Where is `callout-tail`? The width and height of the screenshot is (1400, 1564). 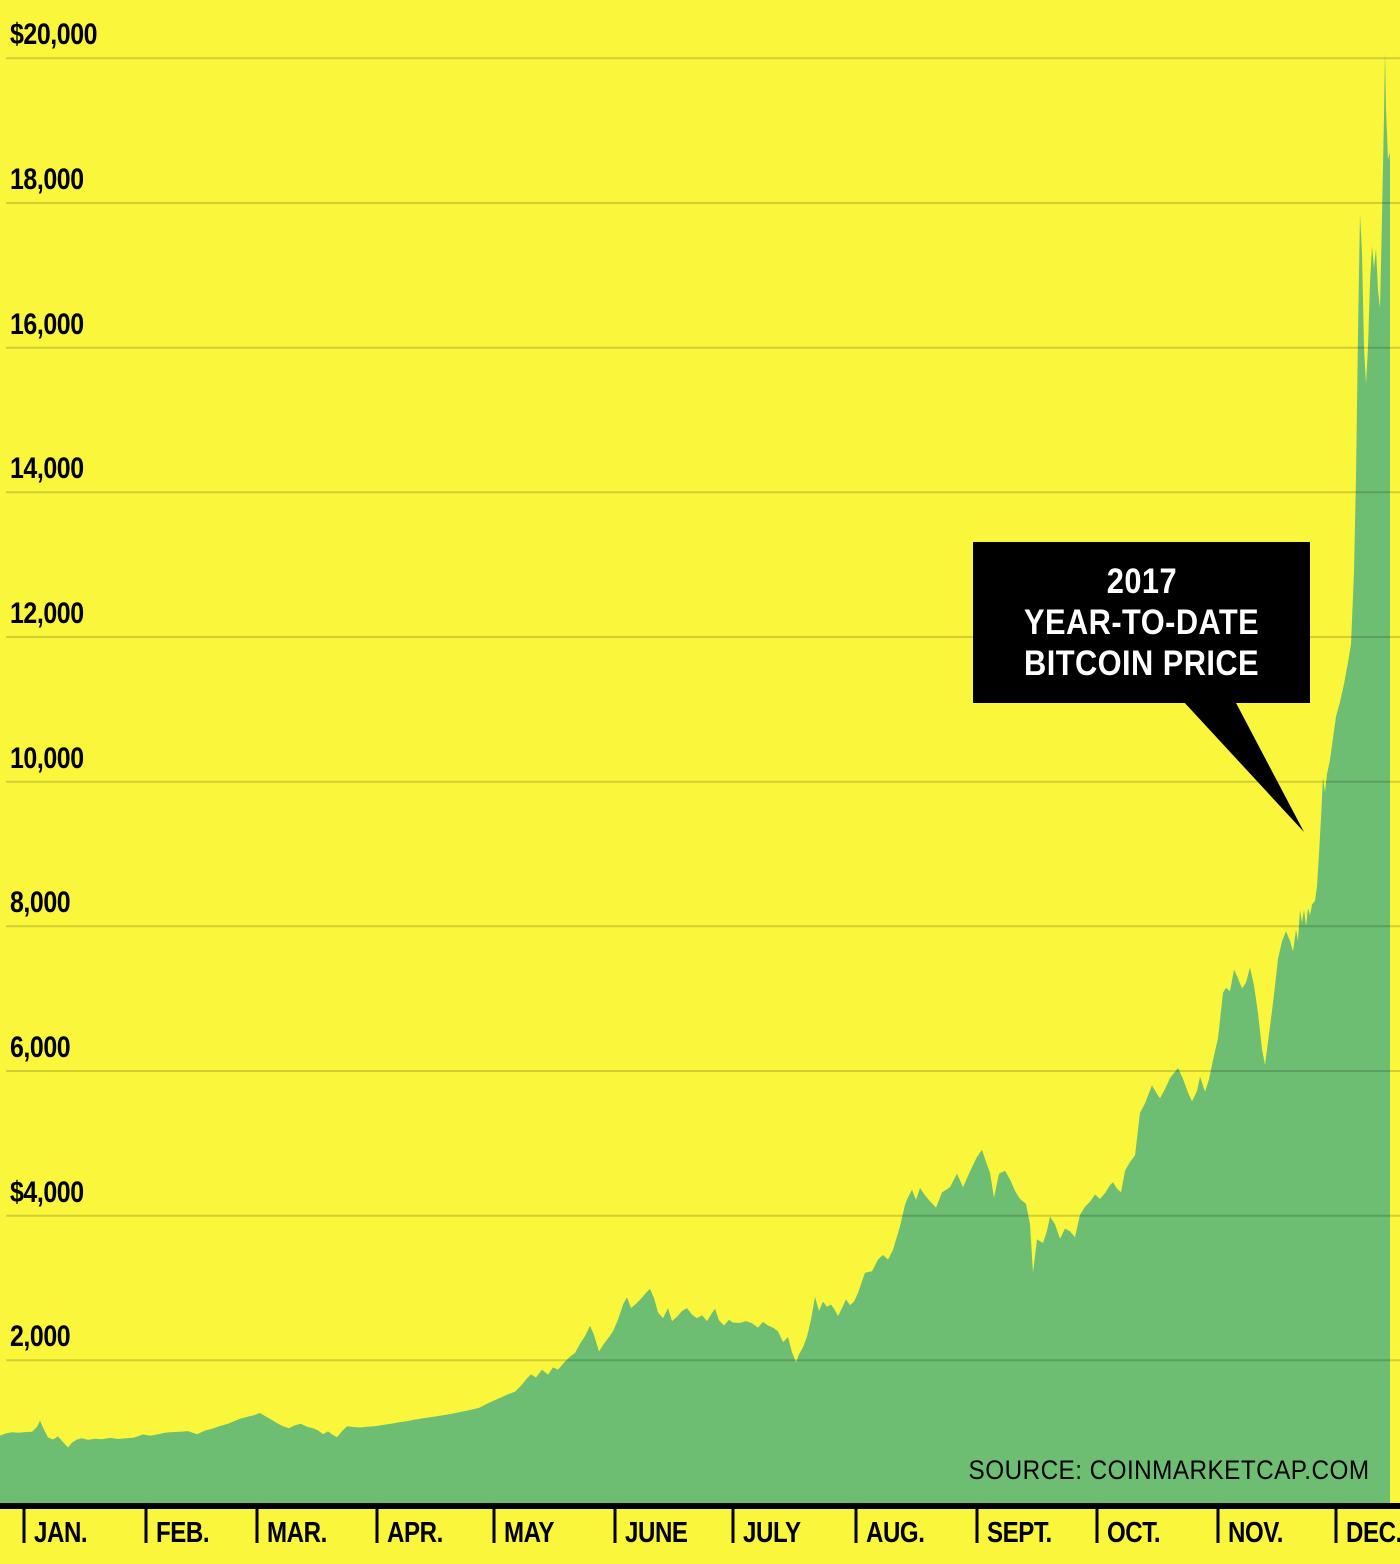
callout-tail is located at coordinates (1243, 766).